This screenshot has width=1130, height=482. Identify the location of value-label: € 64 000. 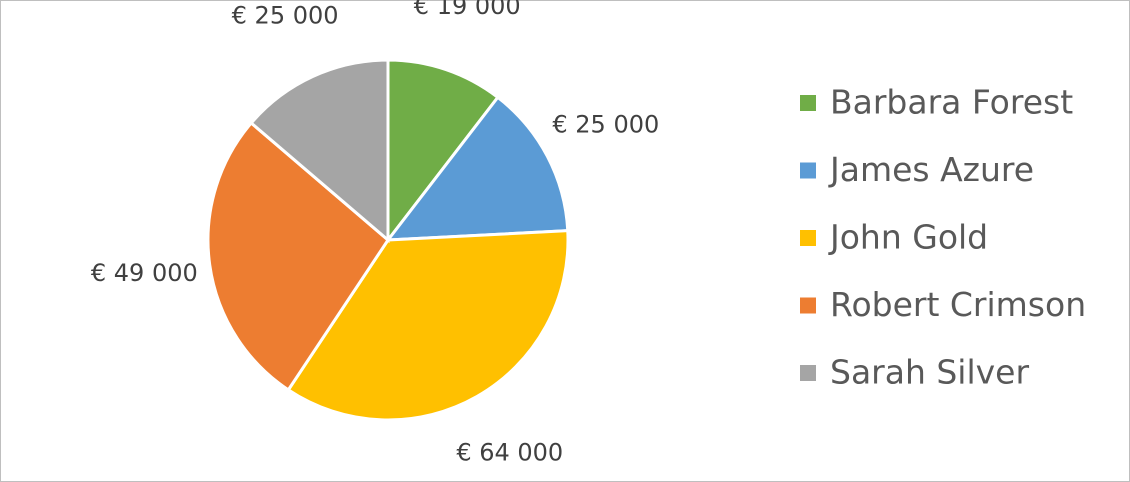
(509, 453).